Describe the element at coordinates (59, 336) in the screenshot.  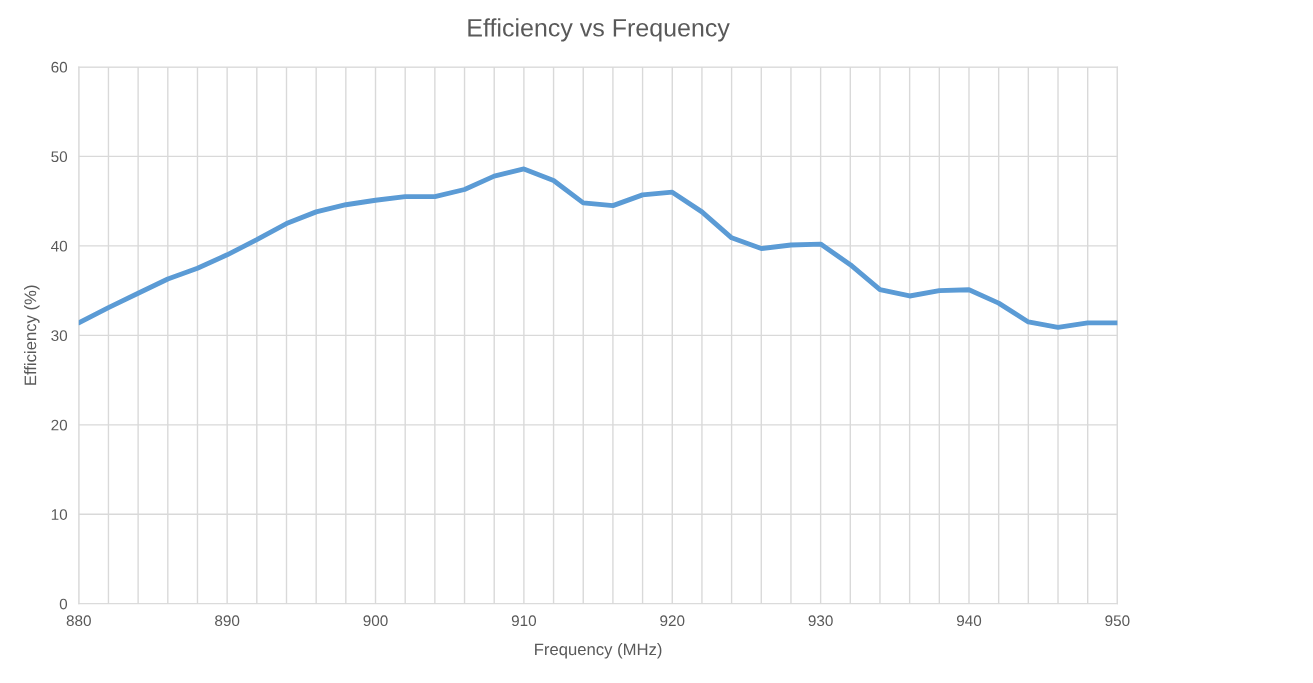
I see `y-tick-label: 30` at that location.